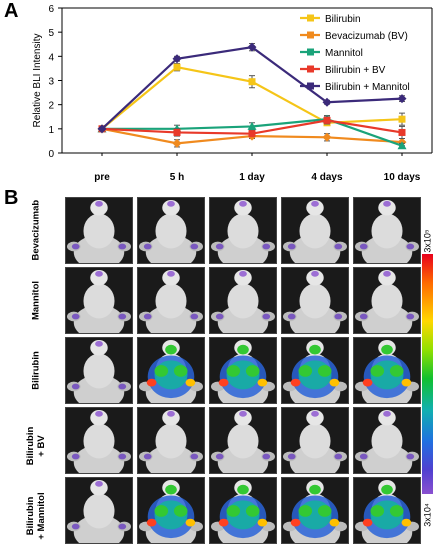 This screenshot has width=444, height=550. What do you see at coordinates (355, 70) in the screenshot?
I see `legend-label: Bilirubin + BV` at bounding box center [355, 70].